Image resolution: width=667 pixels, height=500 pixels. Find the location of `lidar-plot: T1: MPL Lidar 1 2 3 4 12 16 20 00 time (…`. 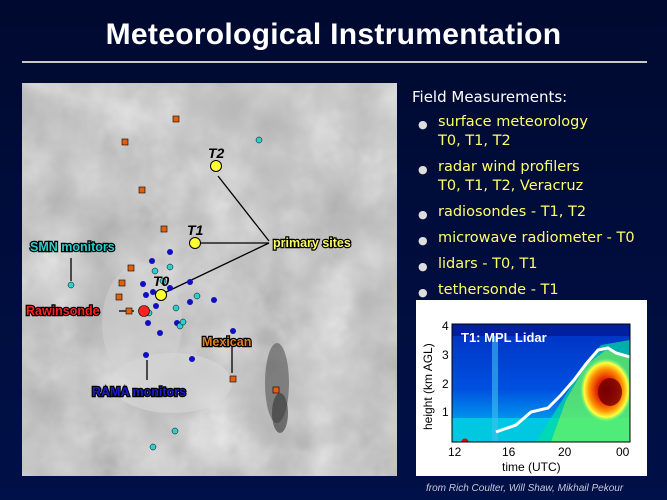

lidar-plot: T1: MPL Lidar 1 2 3 4 12 16 20 00 time (… is located at coordinates (531, 388).